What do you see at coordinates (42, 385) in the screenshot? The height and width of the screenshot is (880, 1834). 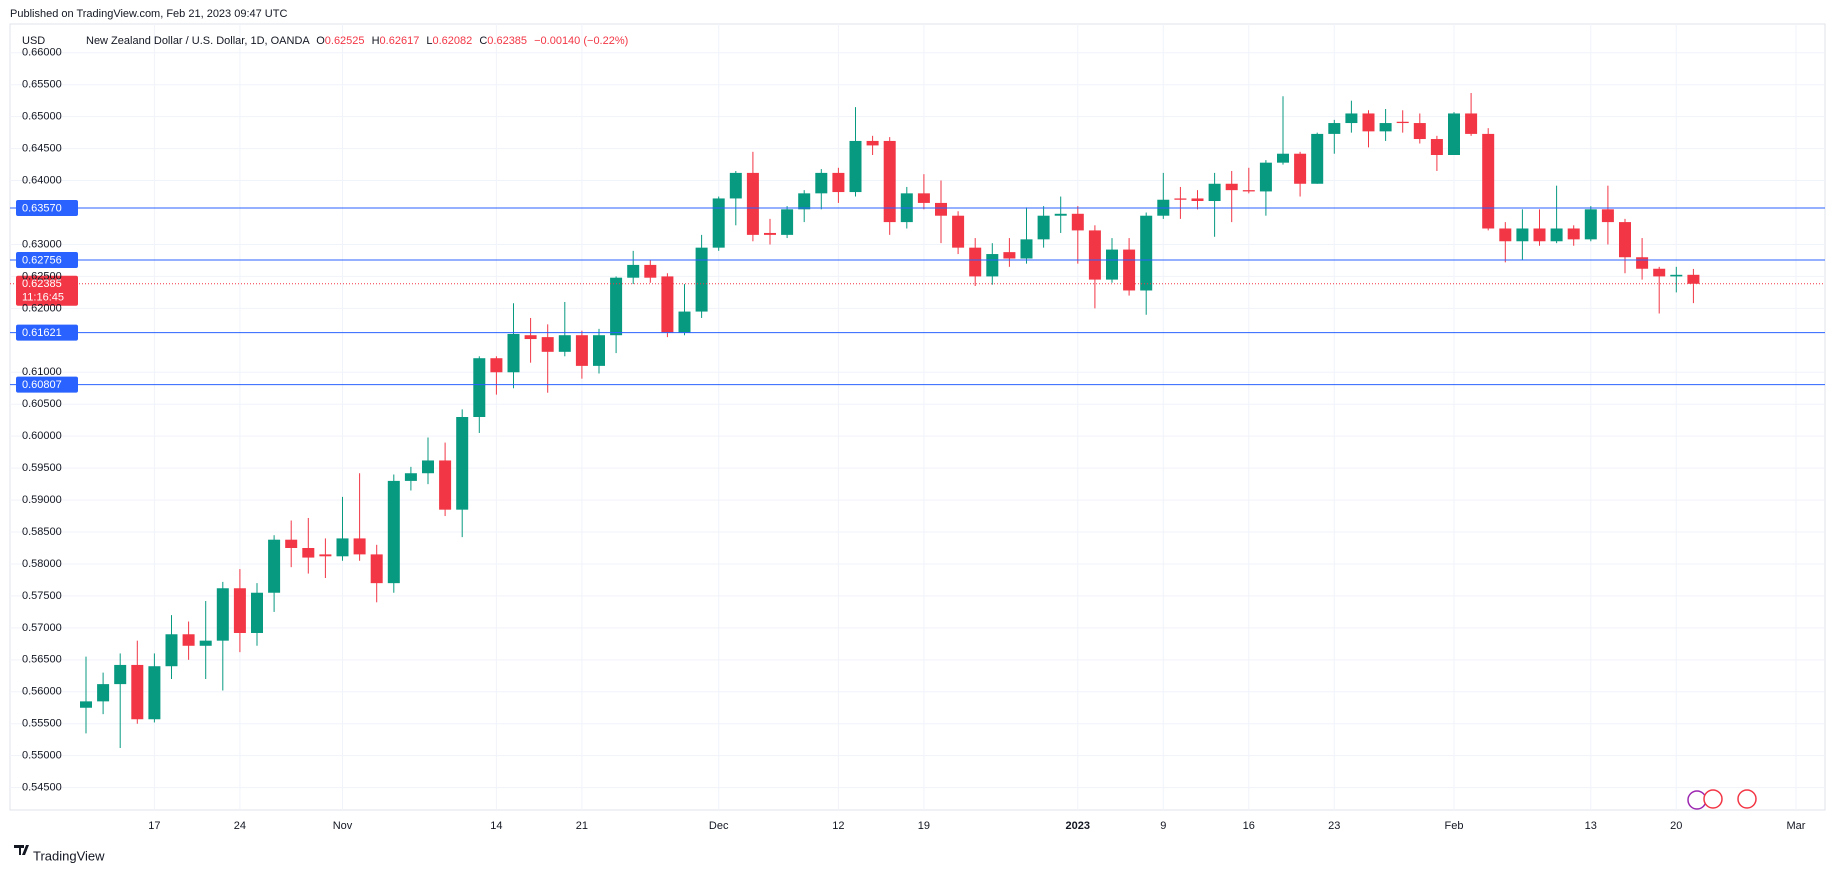 I see `level-label: 0.60807` at bounding box center [42, 385].